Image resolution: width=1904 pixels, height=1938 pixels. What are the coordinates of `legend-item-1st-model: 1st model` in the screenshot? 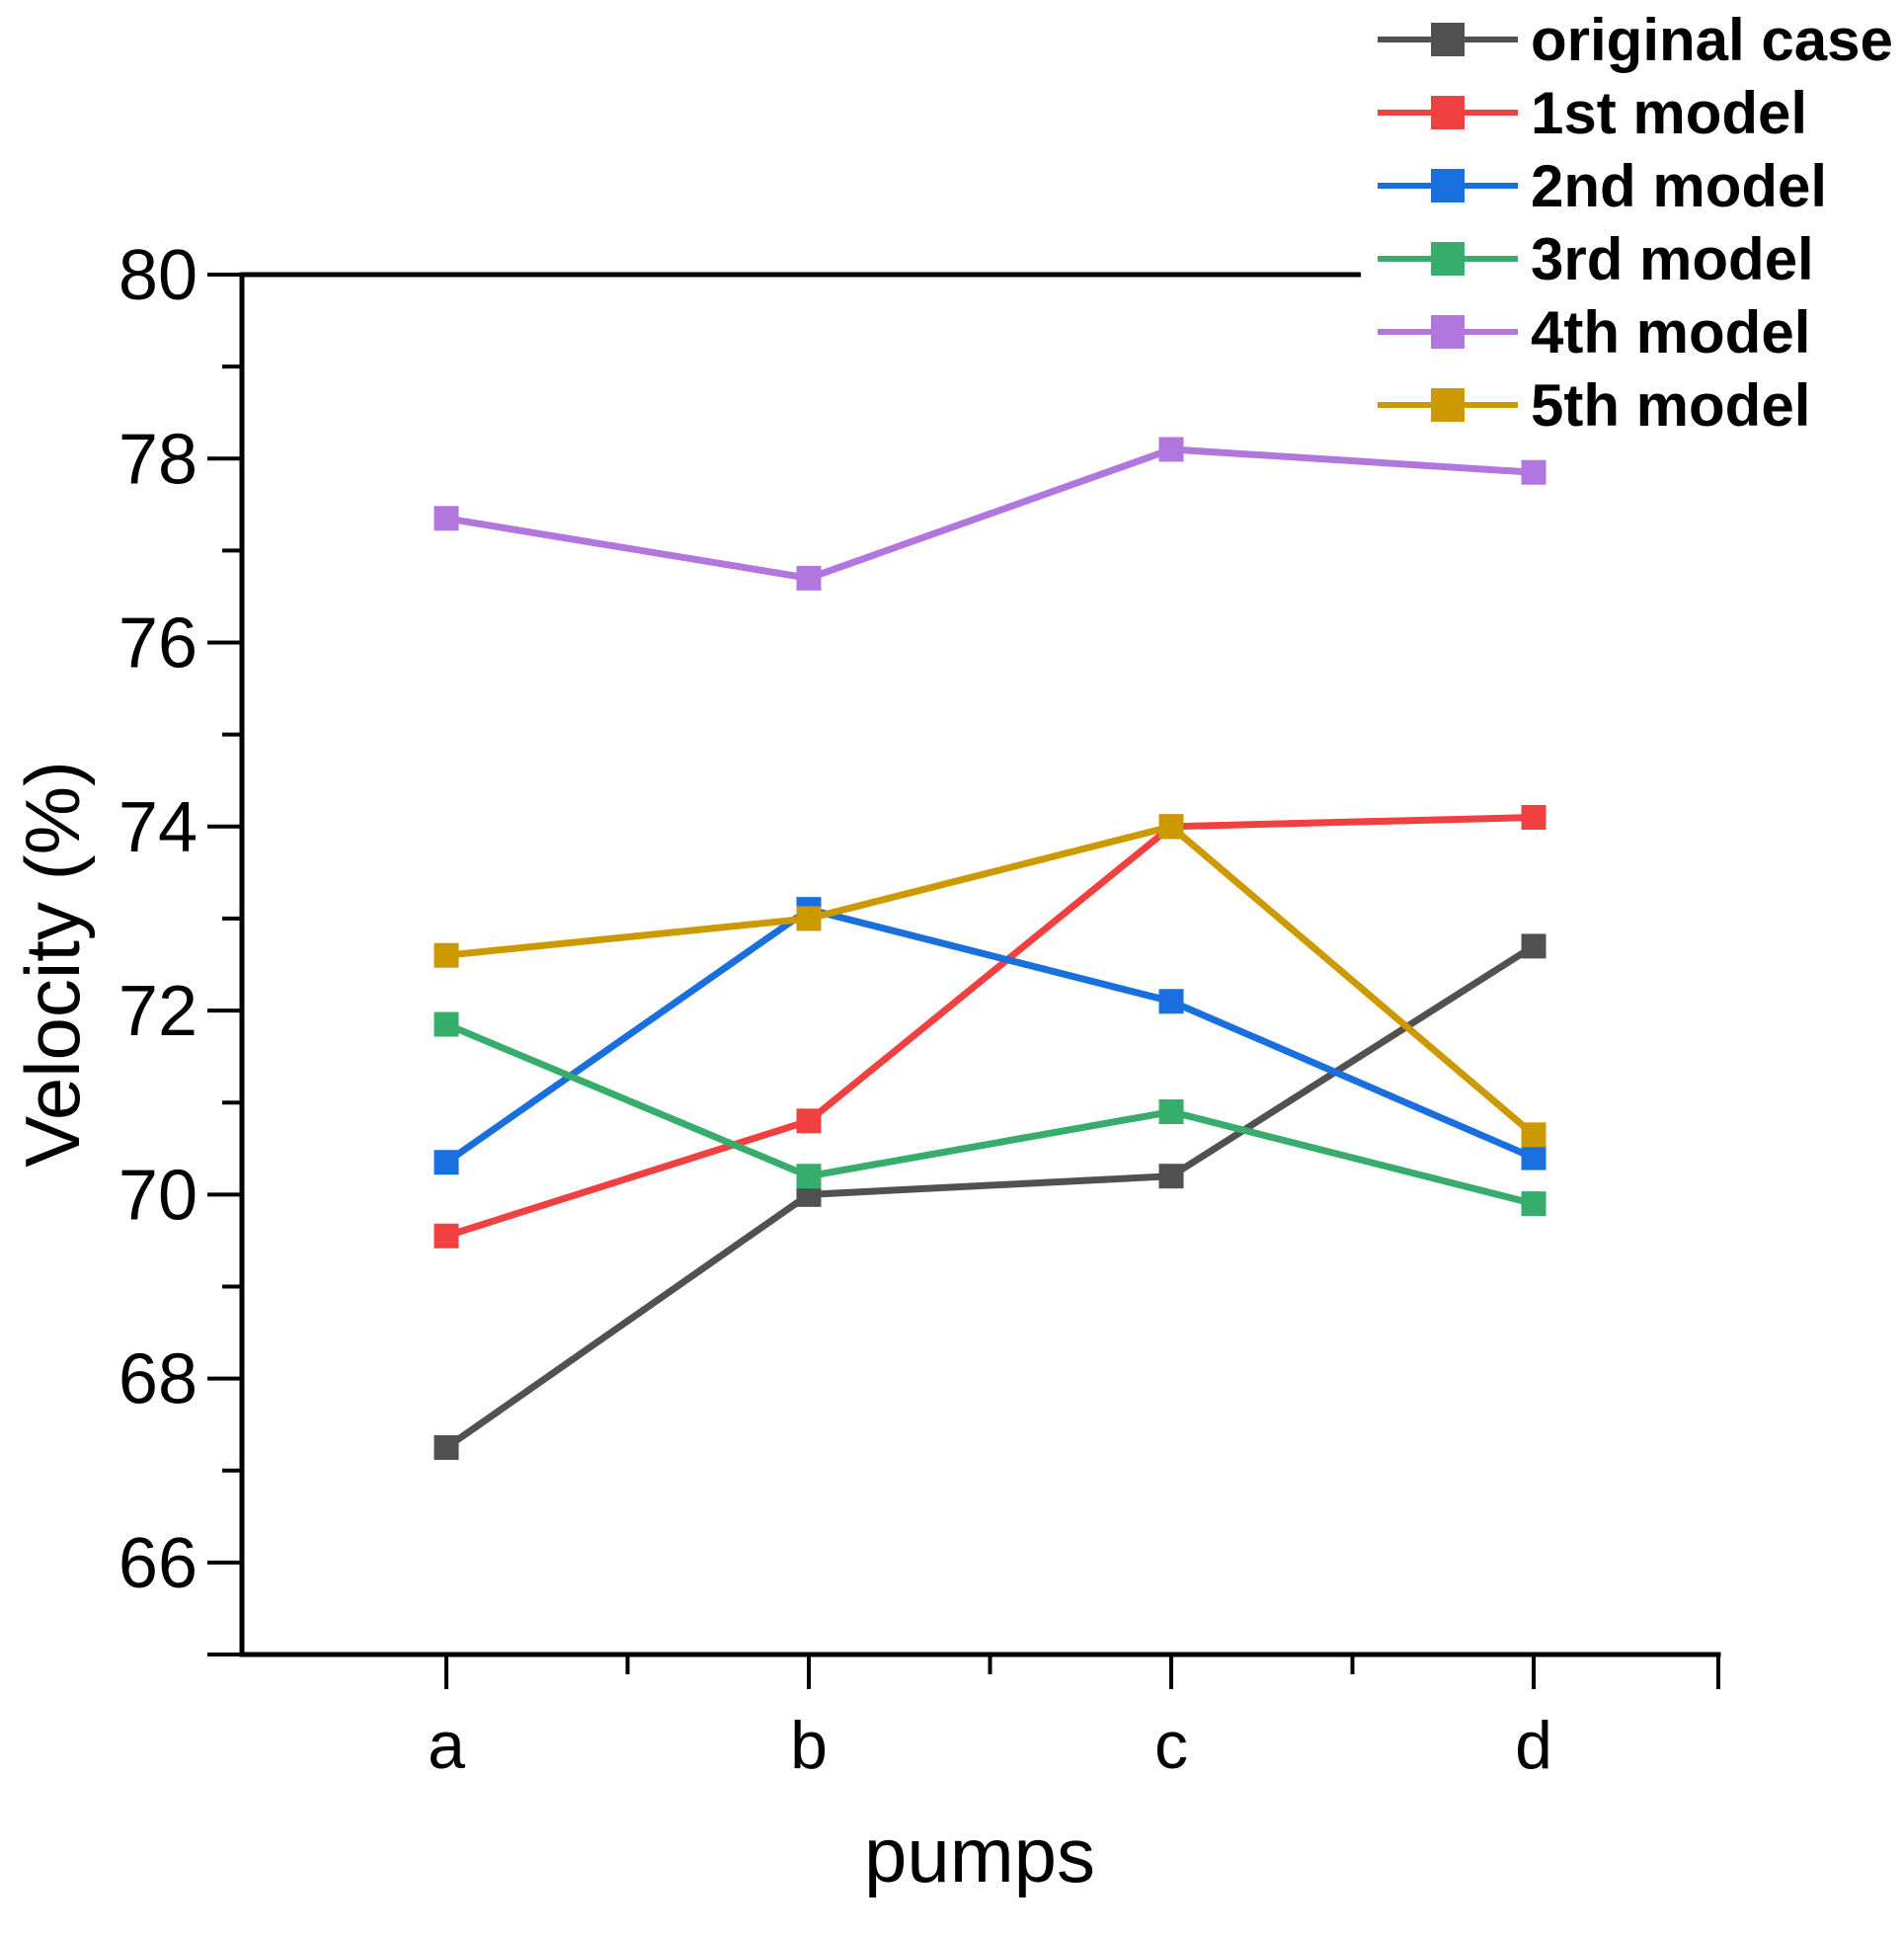 It's located at (1592, 113).